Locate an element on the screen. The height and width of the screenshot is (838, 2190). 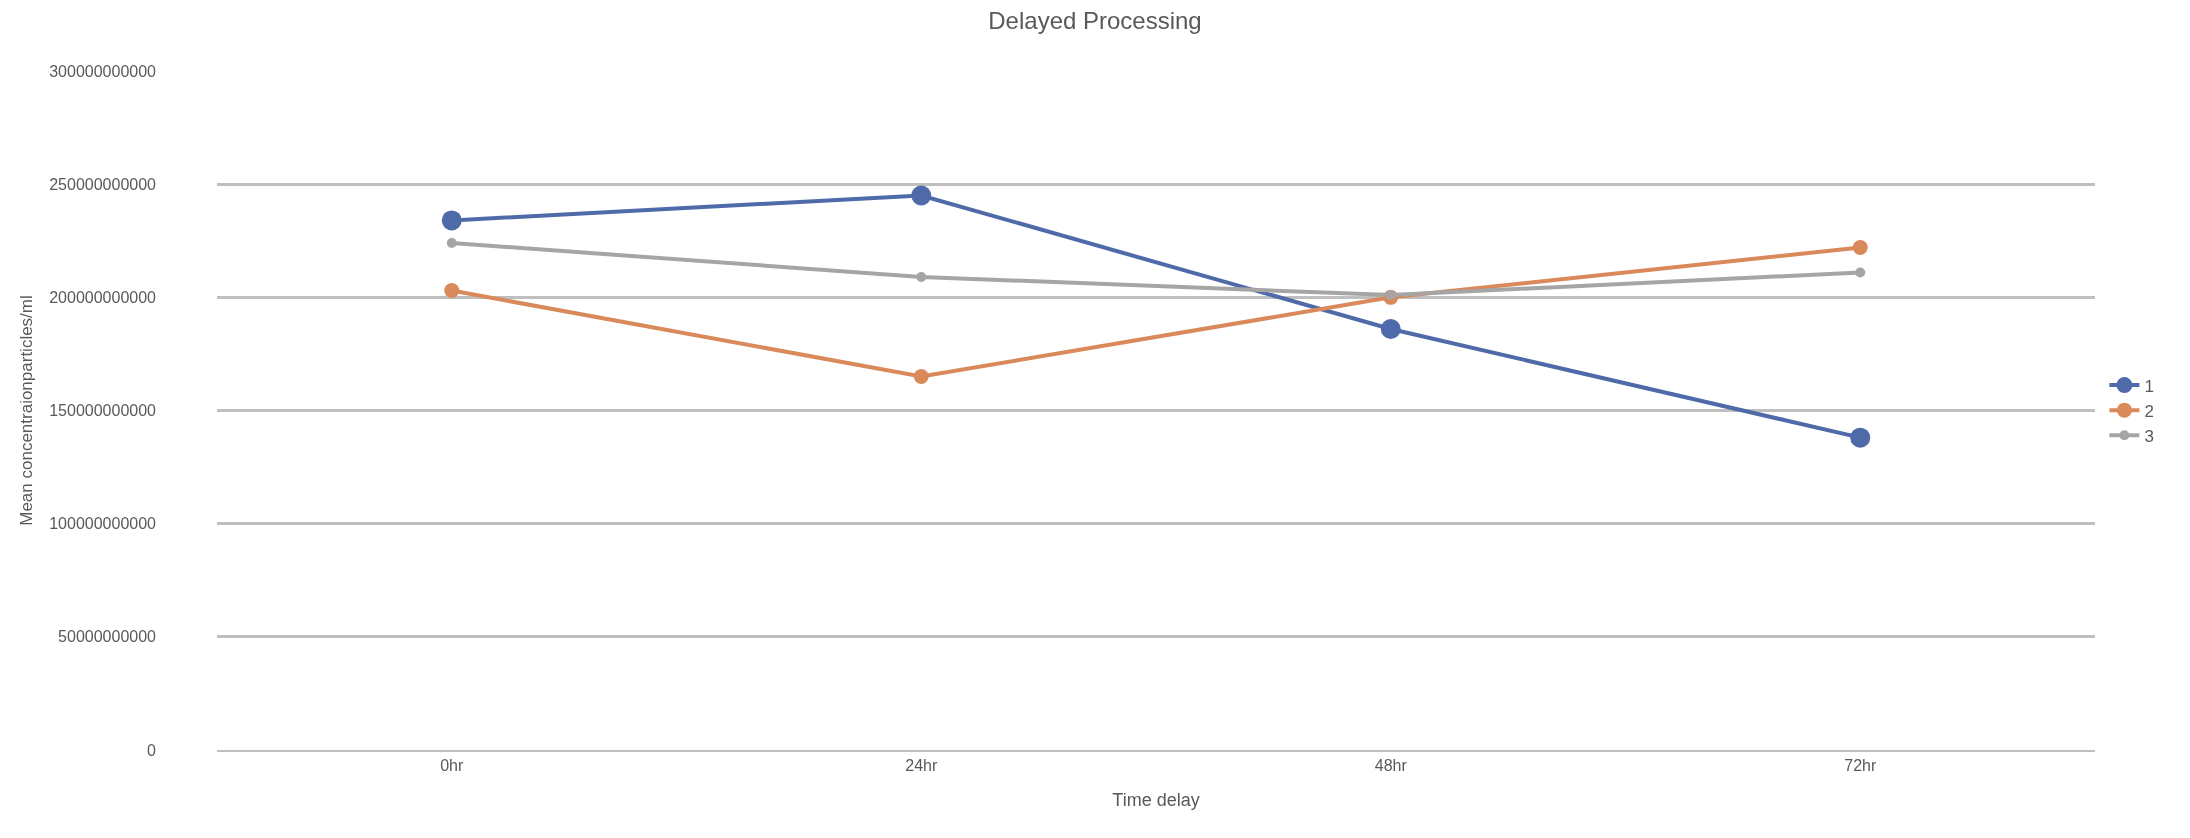
y-tick-label: 250000000000 is located at coordinates (103, 184).